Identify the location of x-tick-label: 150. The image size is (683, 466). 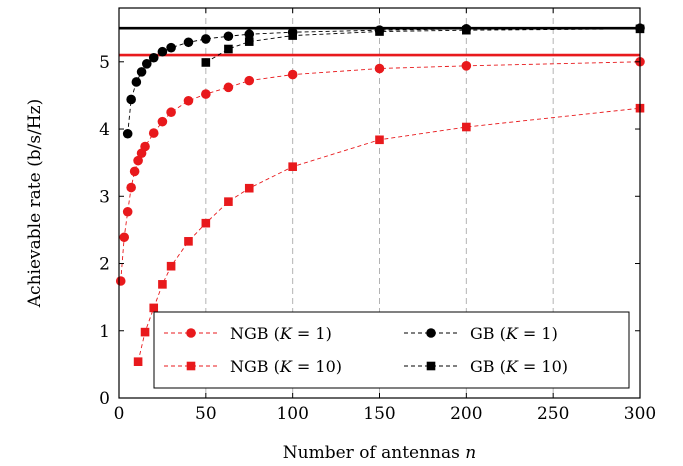
(379, 414).